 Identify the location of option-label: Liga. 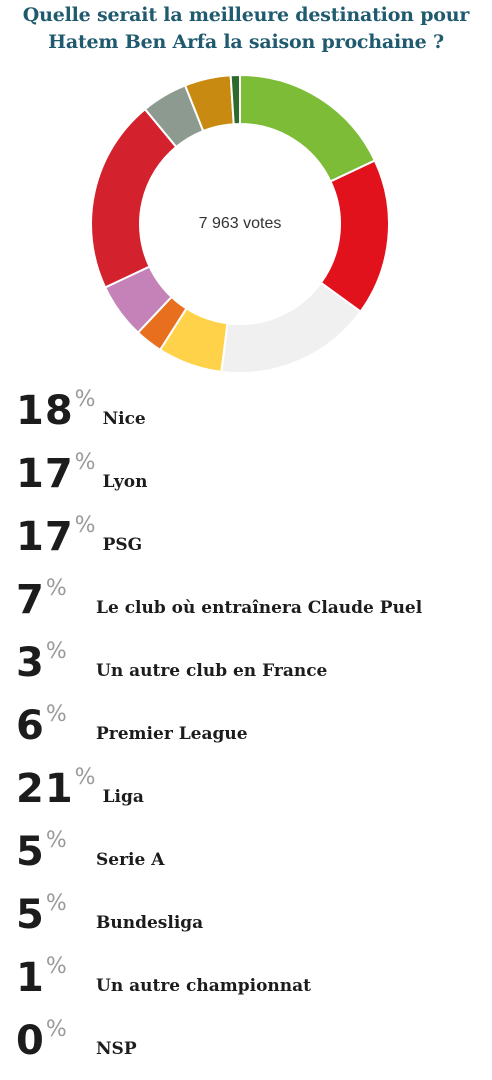
(123, 797).